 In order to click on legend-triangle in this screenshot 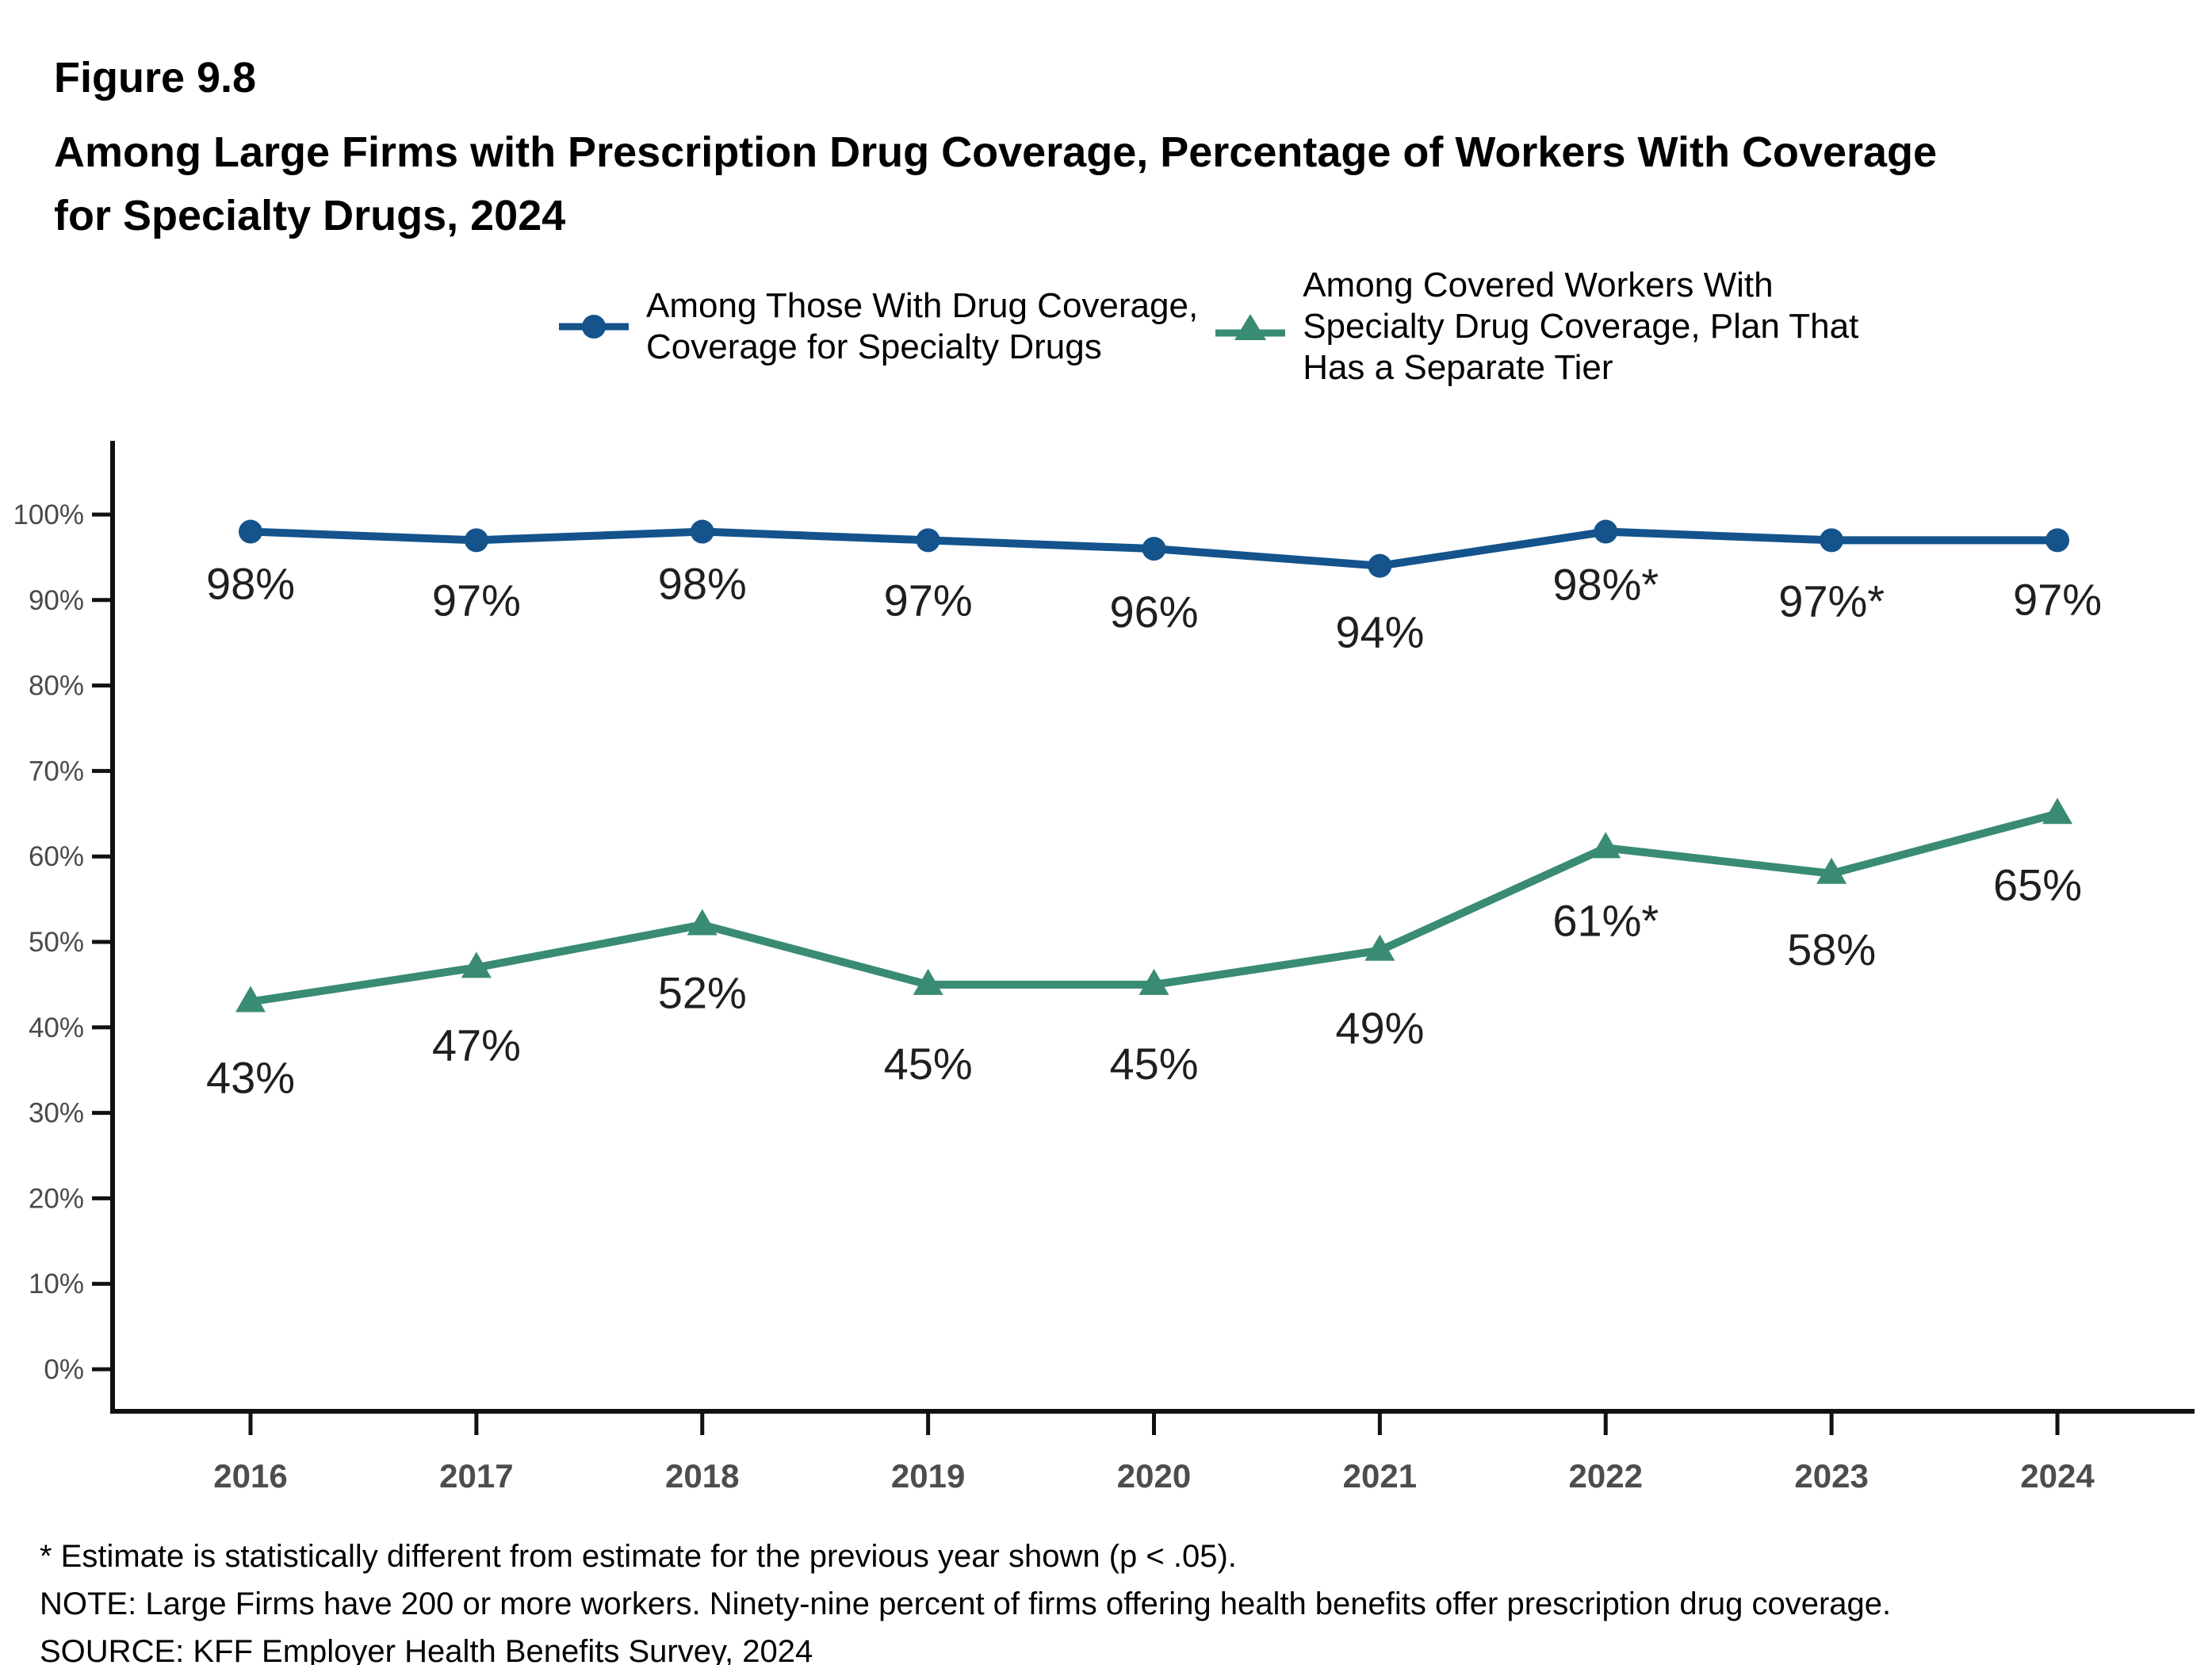, I will do `click(1251, 327)`.